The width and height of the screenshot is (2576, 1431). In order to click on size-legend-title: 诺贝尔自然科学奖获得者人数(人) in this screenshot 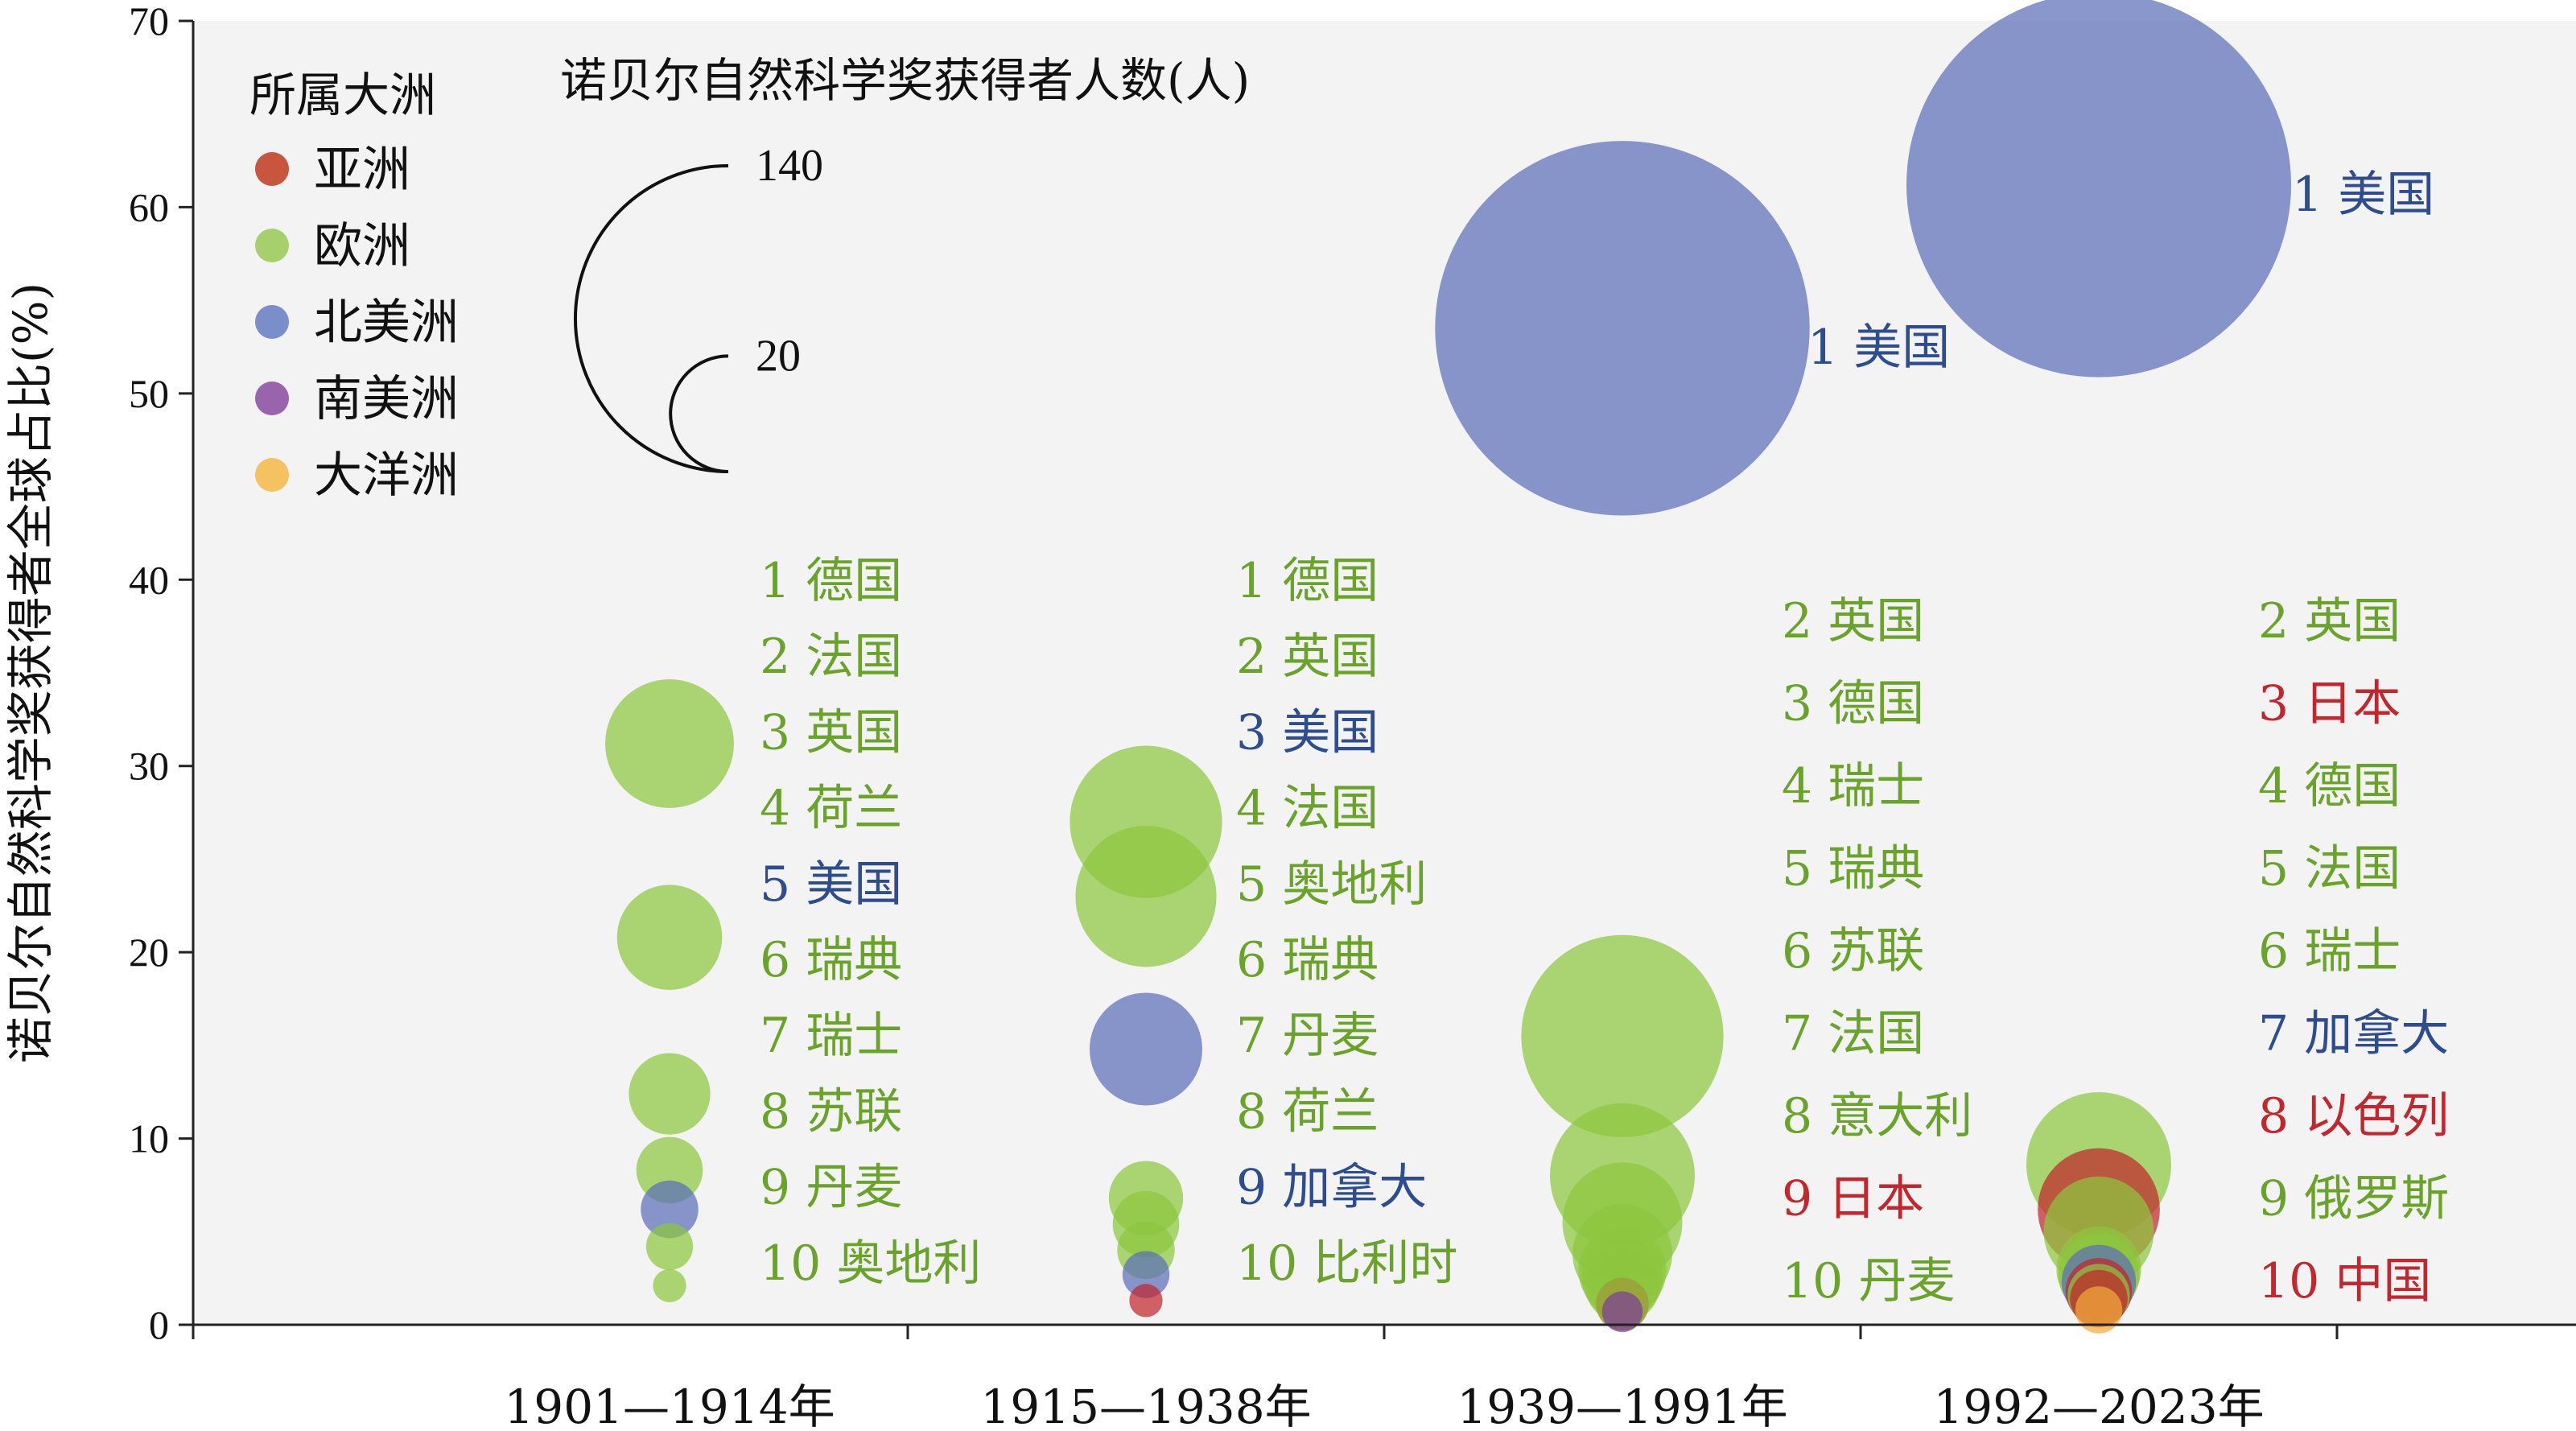, I will do `click(905, 80)`.